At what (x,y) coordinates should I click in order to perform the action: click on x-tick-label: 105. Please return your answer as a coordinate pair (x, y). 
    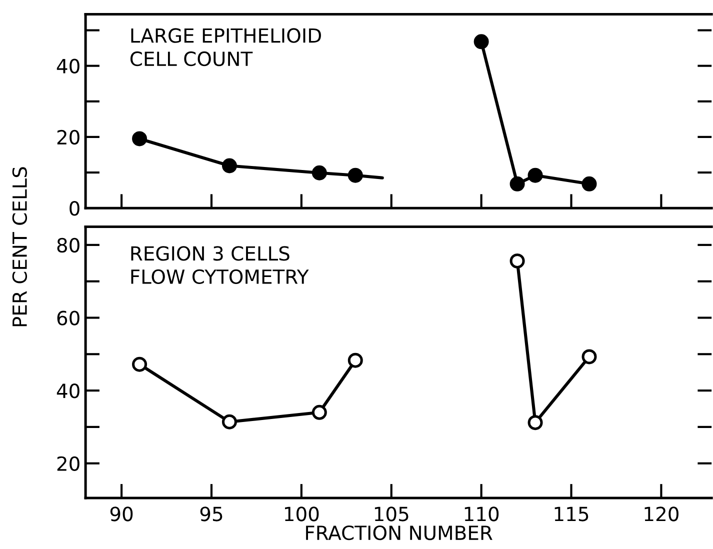
    Looking at the image, I should click on (391, 514).